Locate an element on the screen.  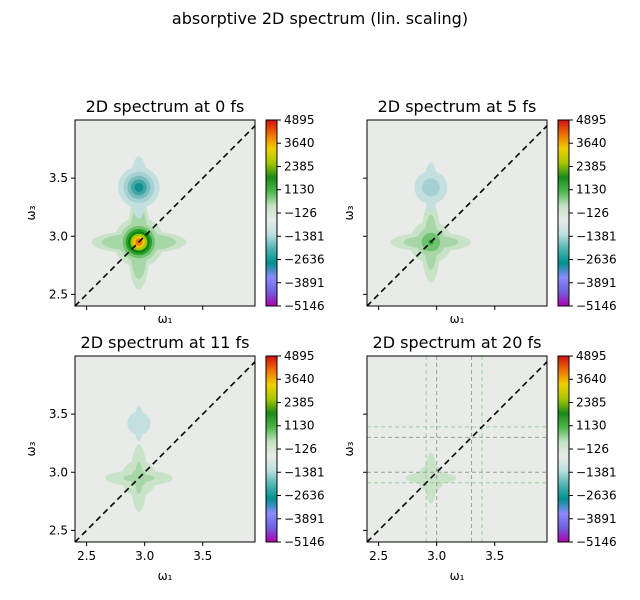
figure-title: absorptive 2D spectrum (lin. scaling) is located at coordinates (320, 18).